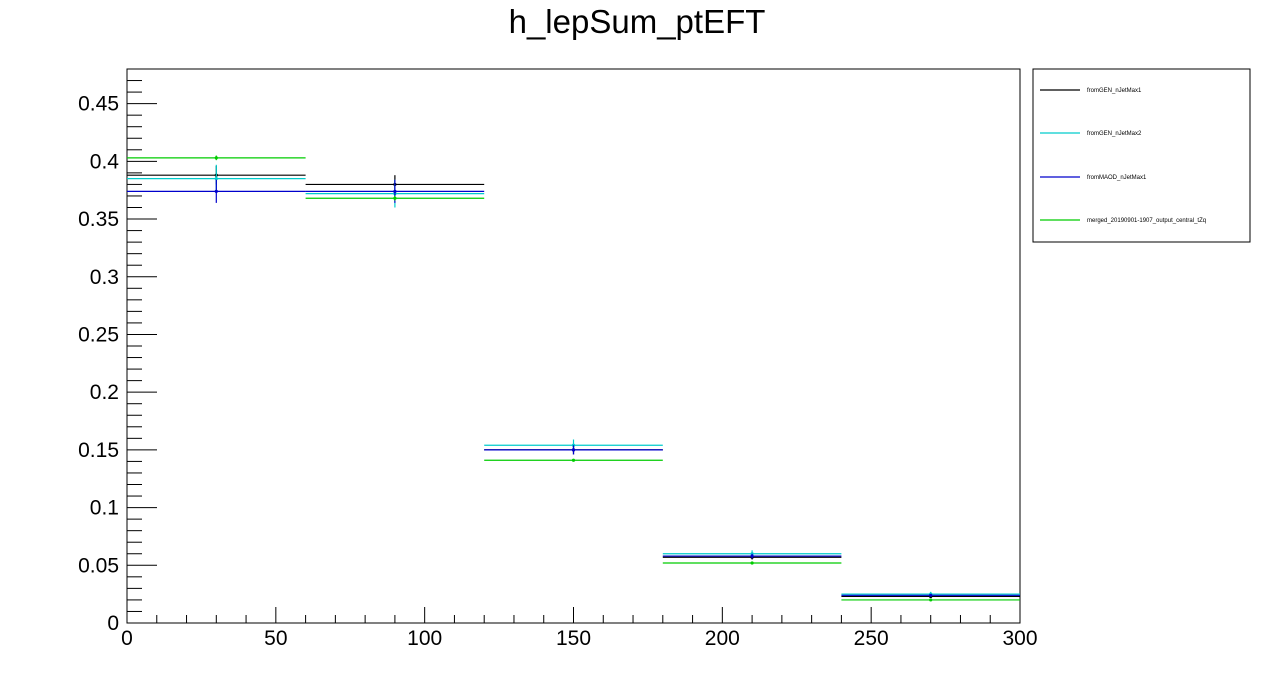 The width and height of the screenshot is (1276, 692). I want to click on y-tick-label: 0.15, so click(98, 450).